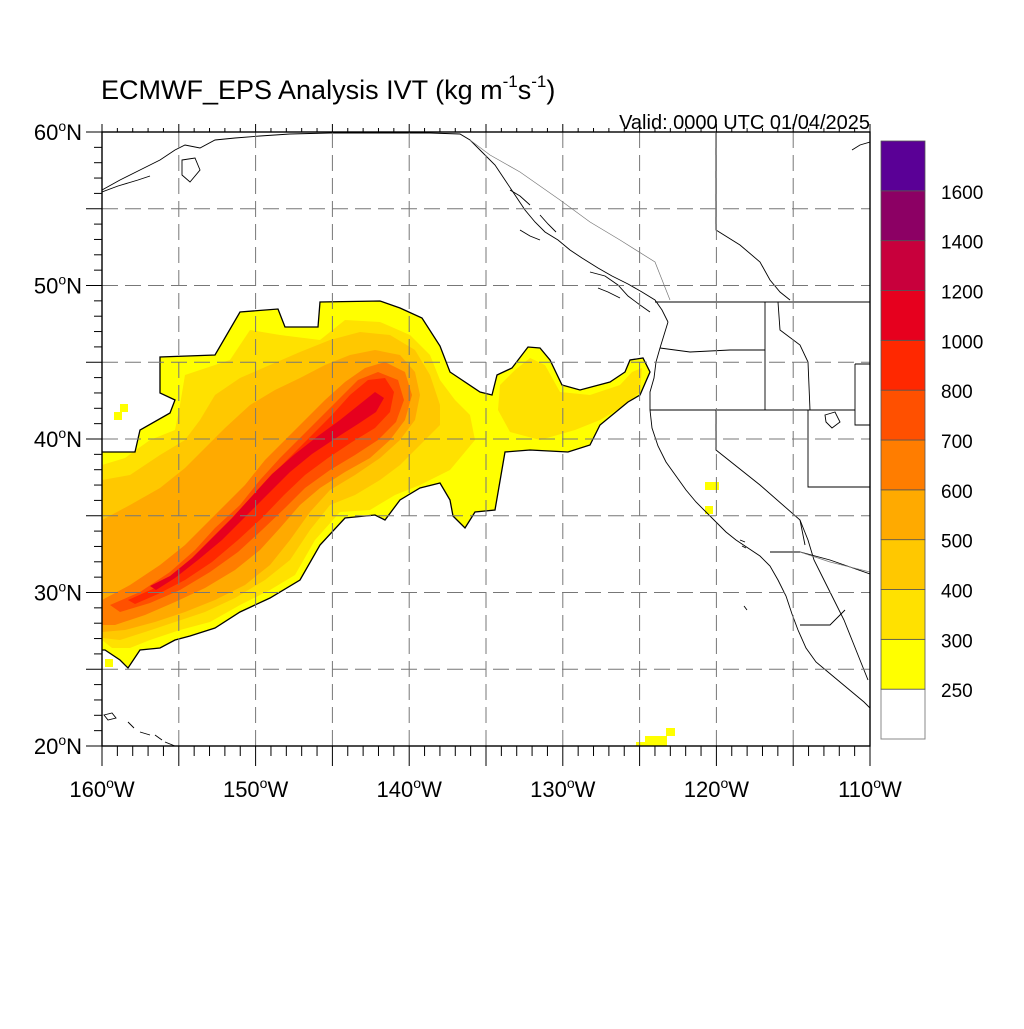 Image resolution: width=1024 pixels, height=1029 pixels. Describe the element at coordinates (962, 293) in the screenshot. I see `colorbar-label: 1200` at that location.